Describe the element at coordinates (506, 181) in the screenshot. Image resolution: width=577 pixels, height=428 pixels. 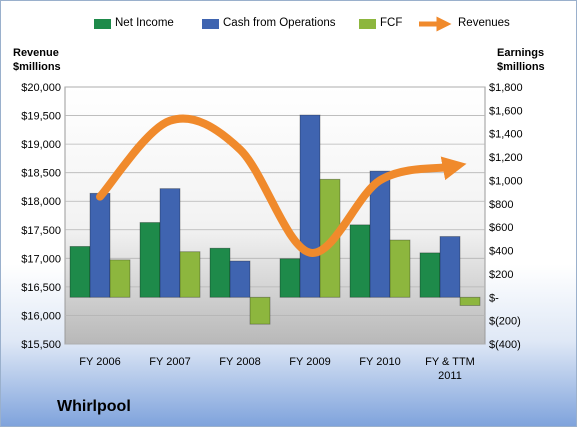
I see `right-tick-label: $1,000` at that location.